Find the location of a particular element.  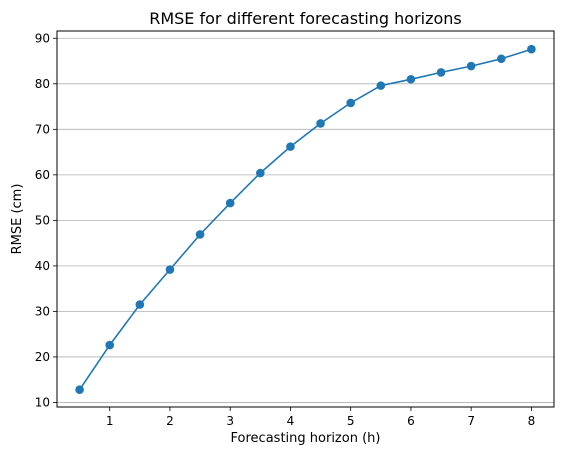

chart-title: RMSE for different forecasting horizons is located at coordinates (305, 18).